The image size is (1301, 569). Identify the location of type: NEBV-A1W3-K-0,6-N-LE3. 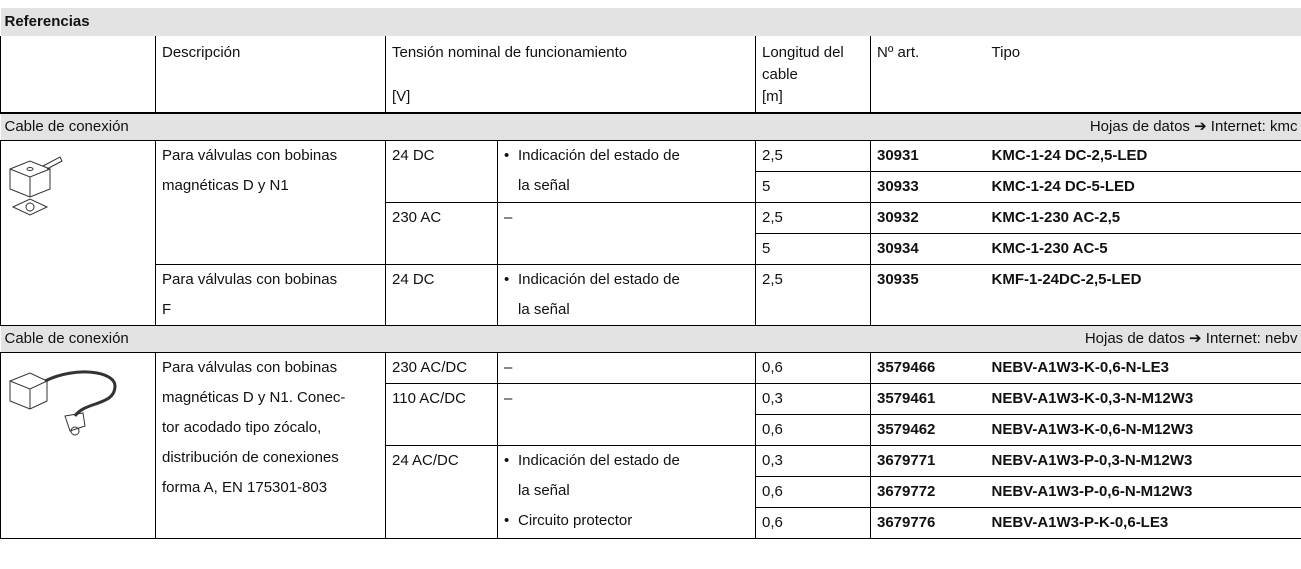
(1143, 368).